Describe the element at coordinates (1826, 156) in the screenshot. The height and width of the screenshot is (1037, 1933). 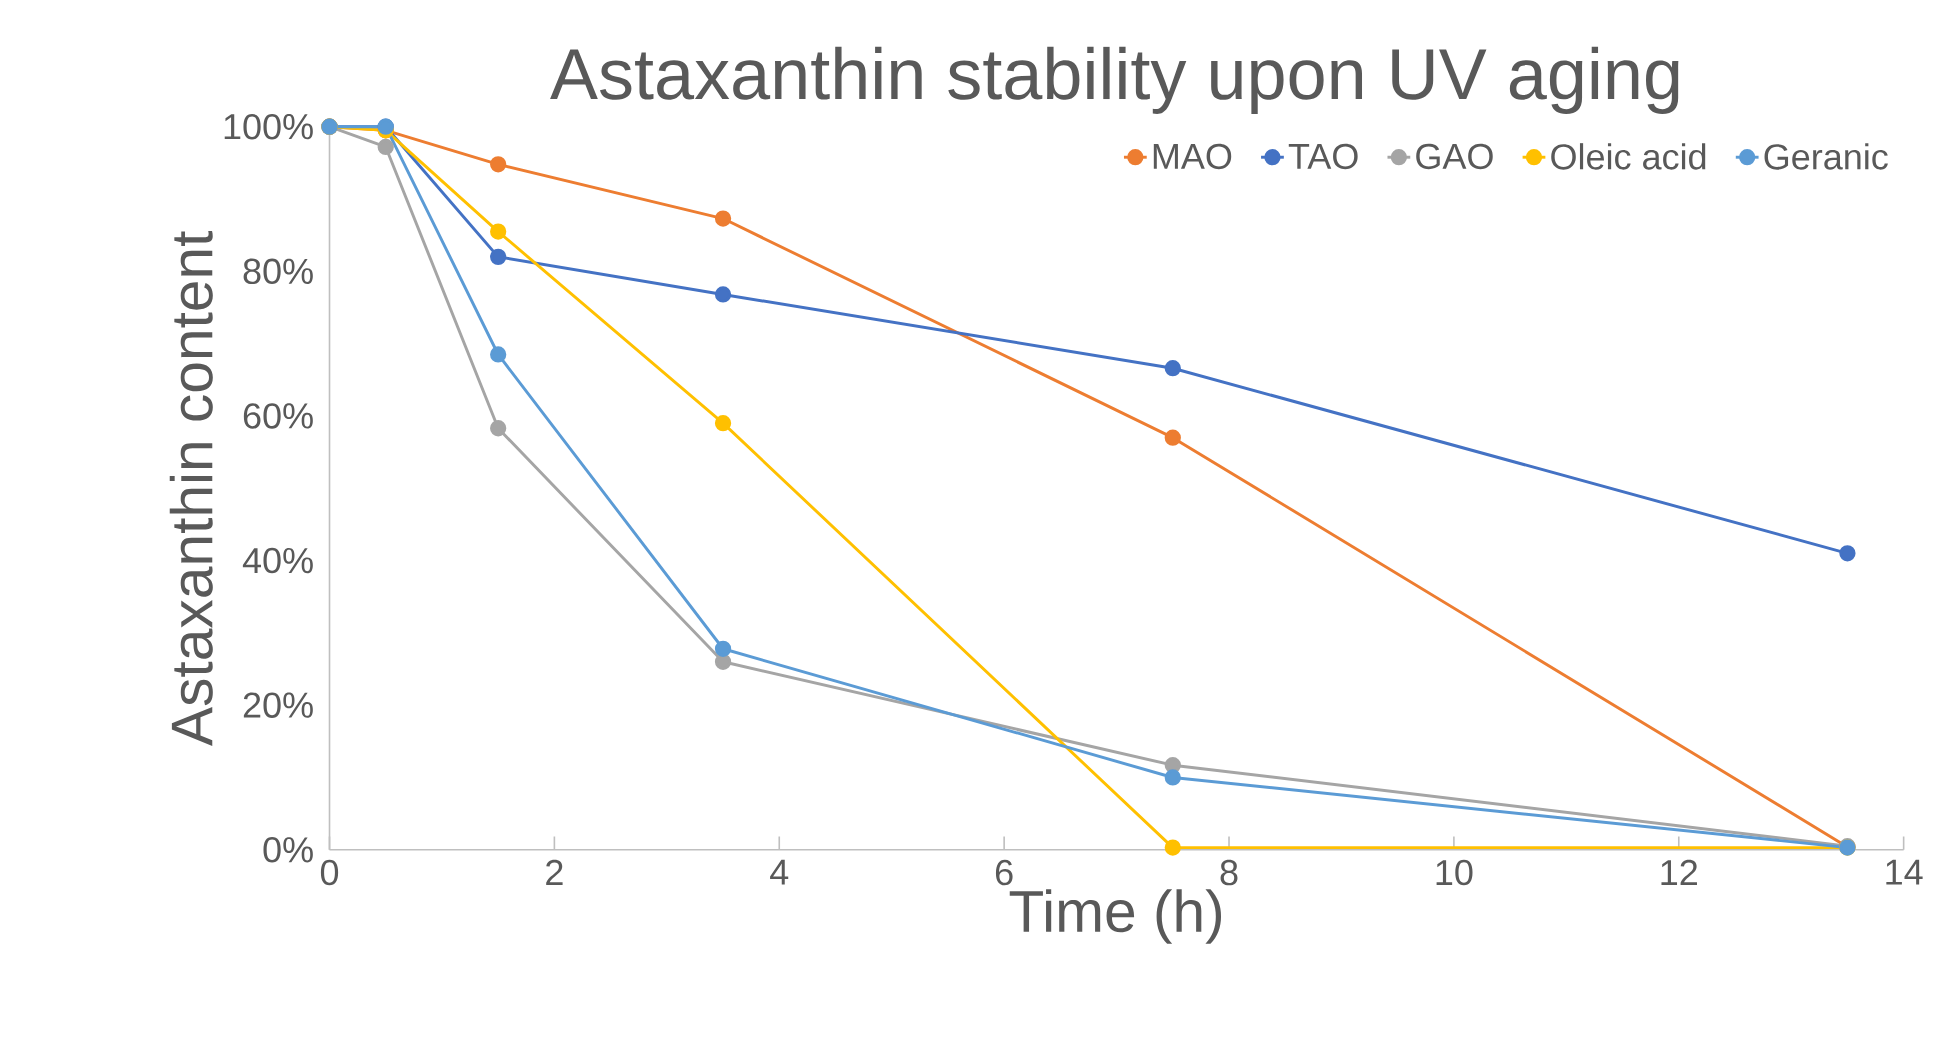
I see `legend-label: Geranic` at that location.